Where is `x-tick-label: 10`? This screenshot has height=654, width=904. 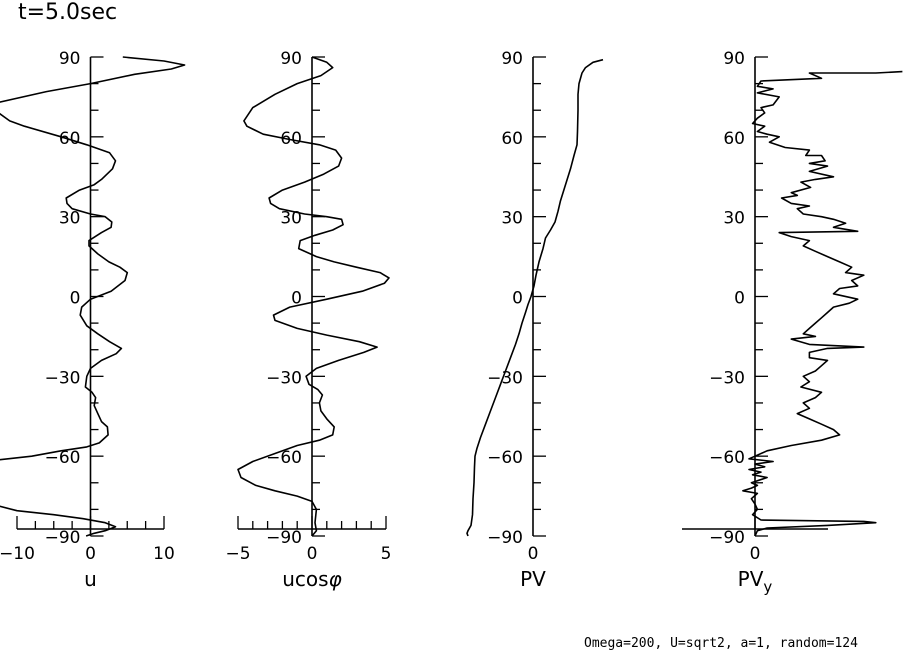 x-tick-label: 10 is located at coordinates (164, 554).